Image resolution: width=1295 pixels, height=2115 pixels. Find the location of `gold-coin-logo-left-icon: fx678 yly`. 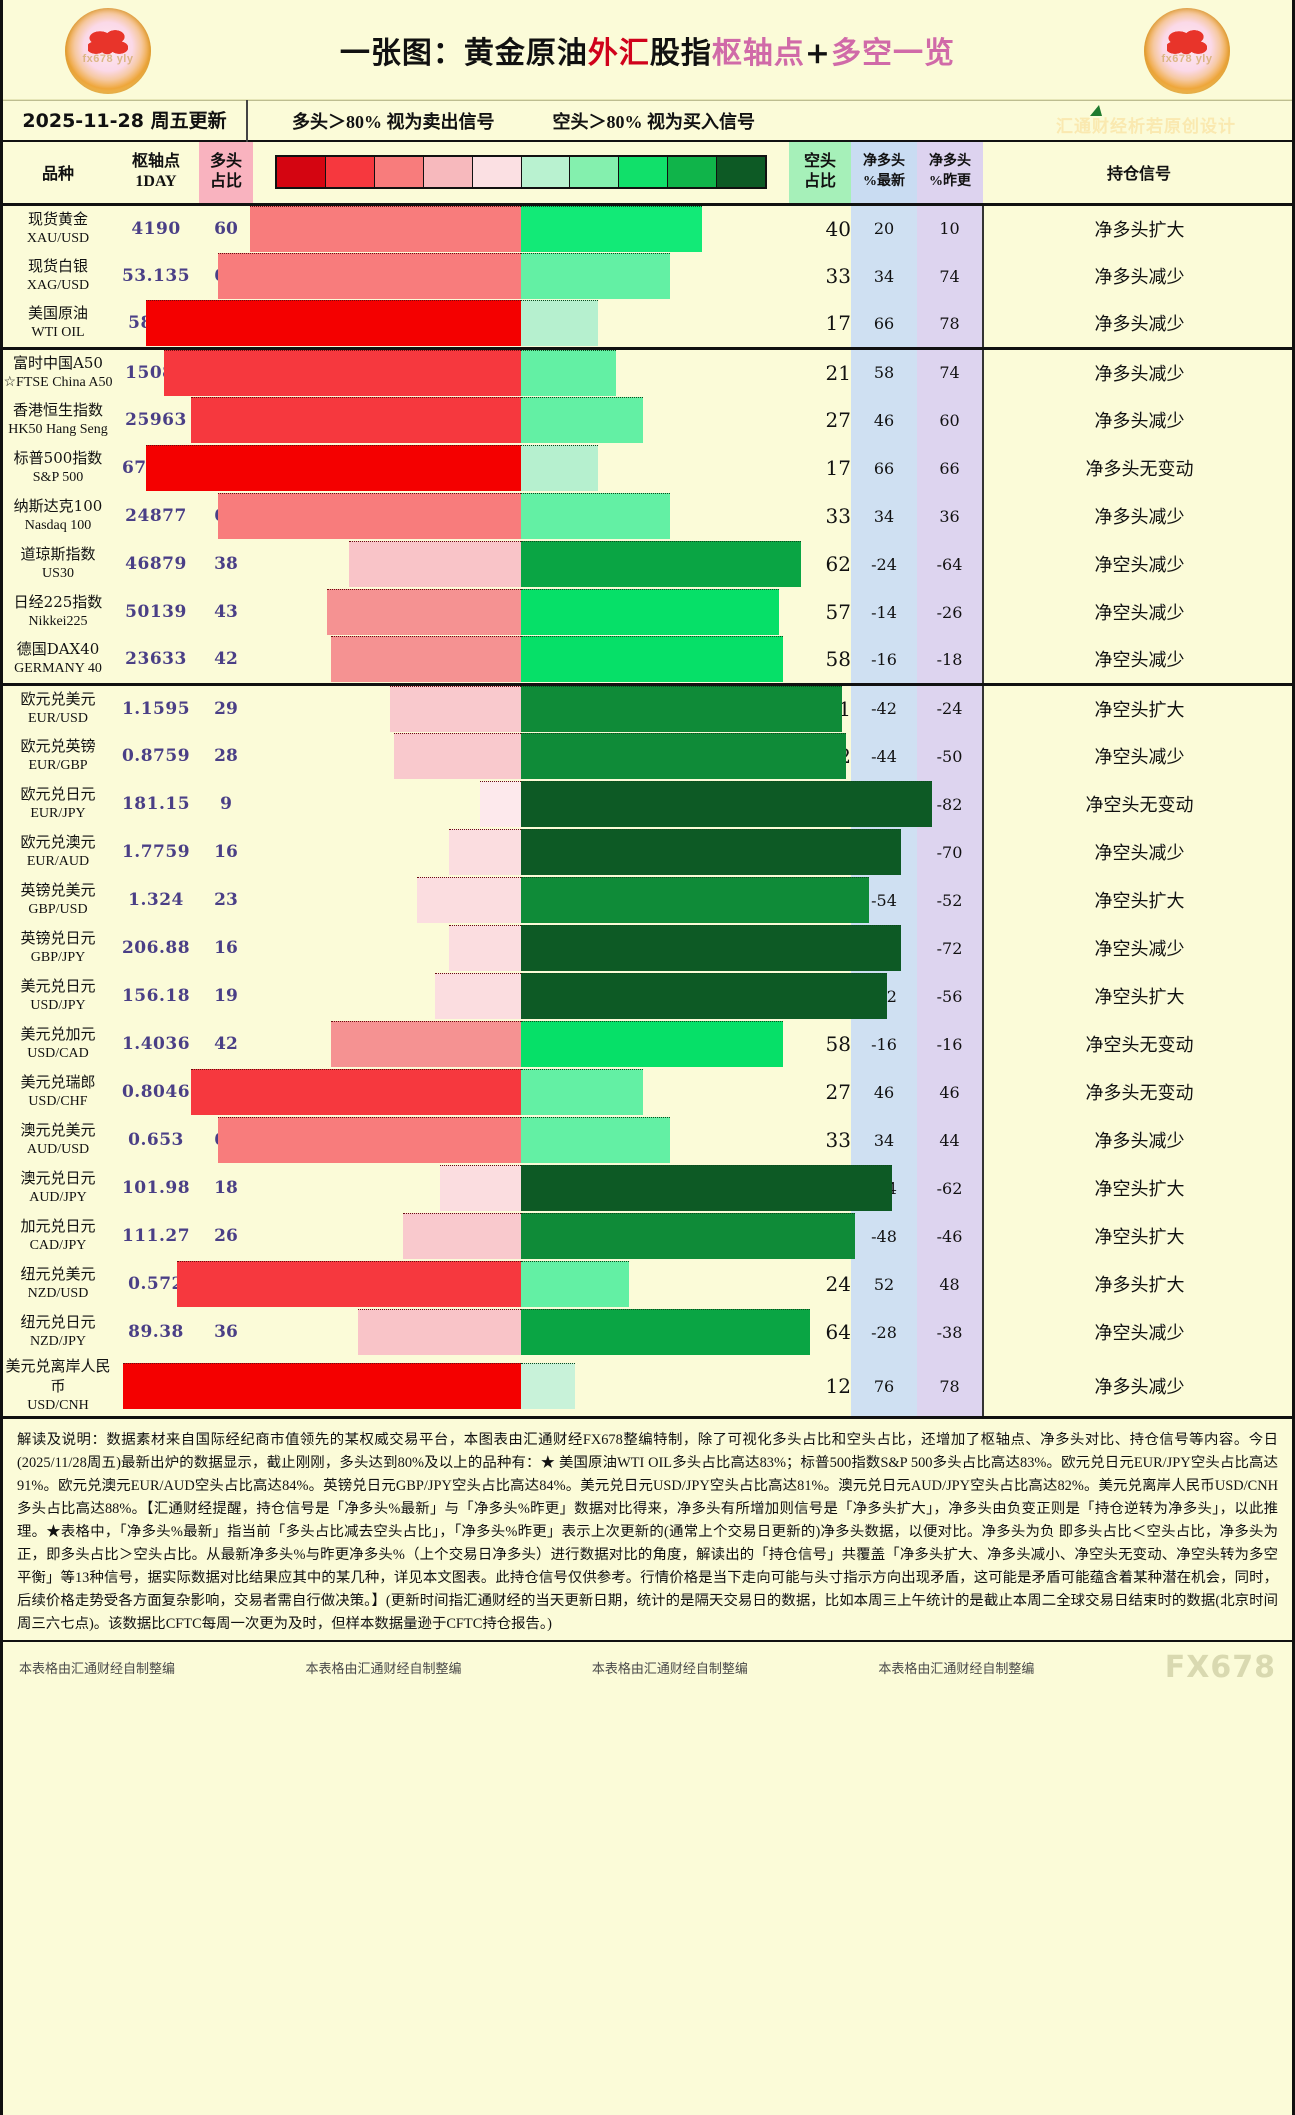

gold-coin-logo-left-icon: fx678 yly is located at coordinates (108, 51).